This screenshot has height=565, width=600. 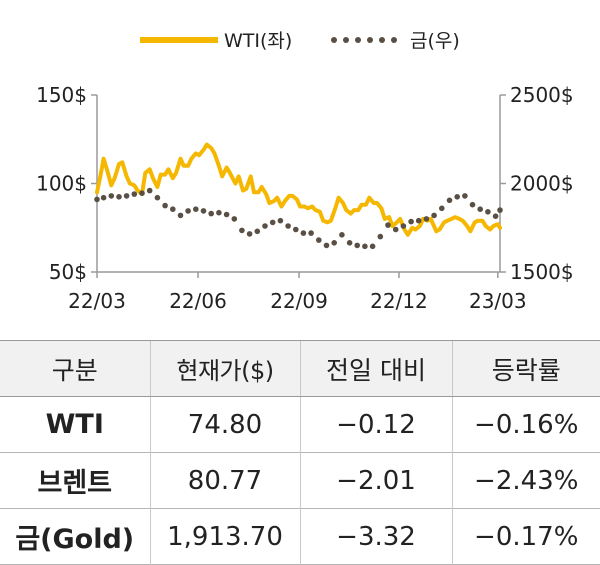 I want to click on table-row: WTI 74.80 −0.12 −0.16%, so click(x=300, y=424).